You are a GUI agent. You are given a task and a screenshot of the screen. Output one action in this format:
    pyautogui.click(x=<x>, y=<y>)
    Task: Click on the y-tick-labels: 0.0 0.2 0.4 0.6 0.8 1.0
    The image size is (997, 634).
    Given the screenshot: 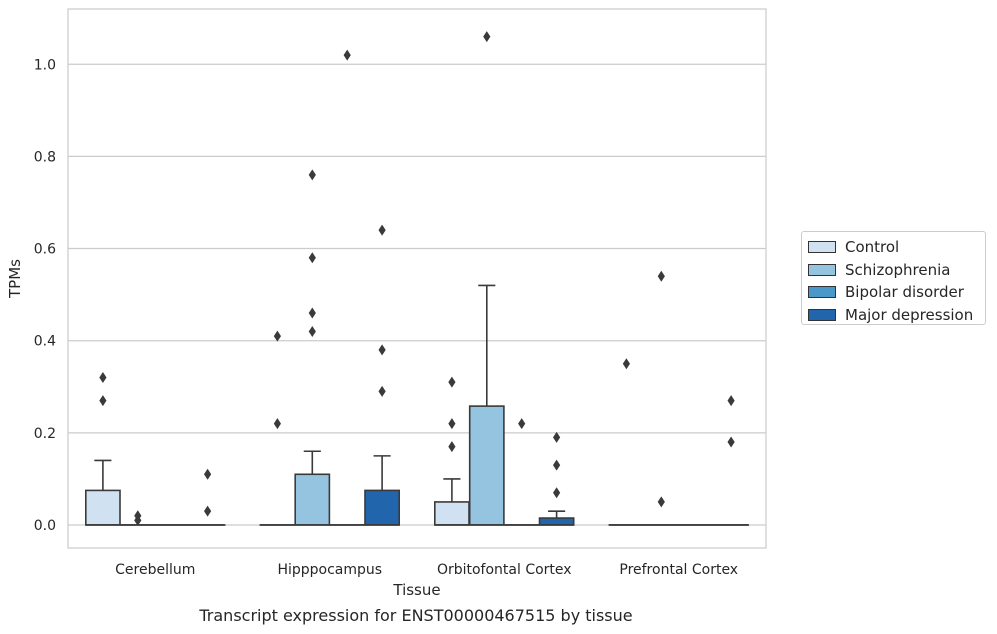 What is the action you would take?
    pyautogui.click(x=45, y=295)
    